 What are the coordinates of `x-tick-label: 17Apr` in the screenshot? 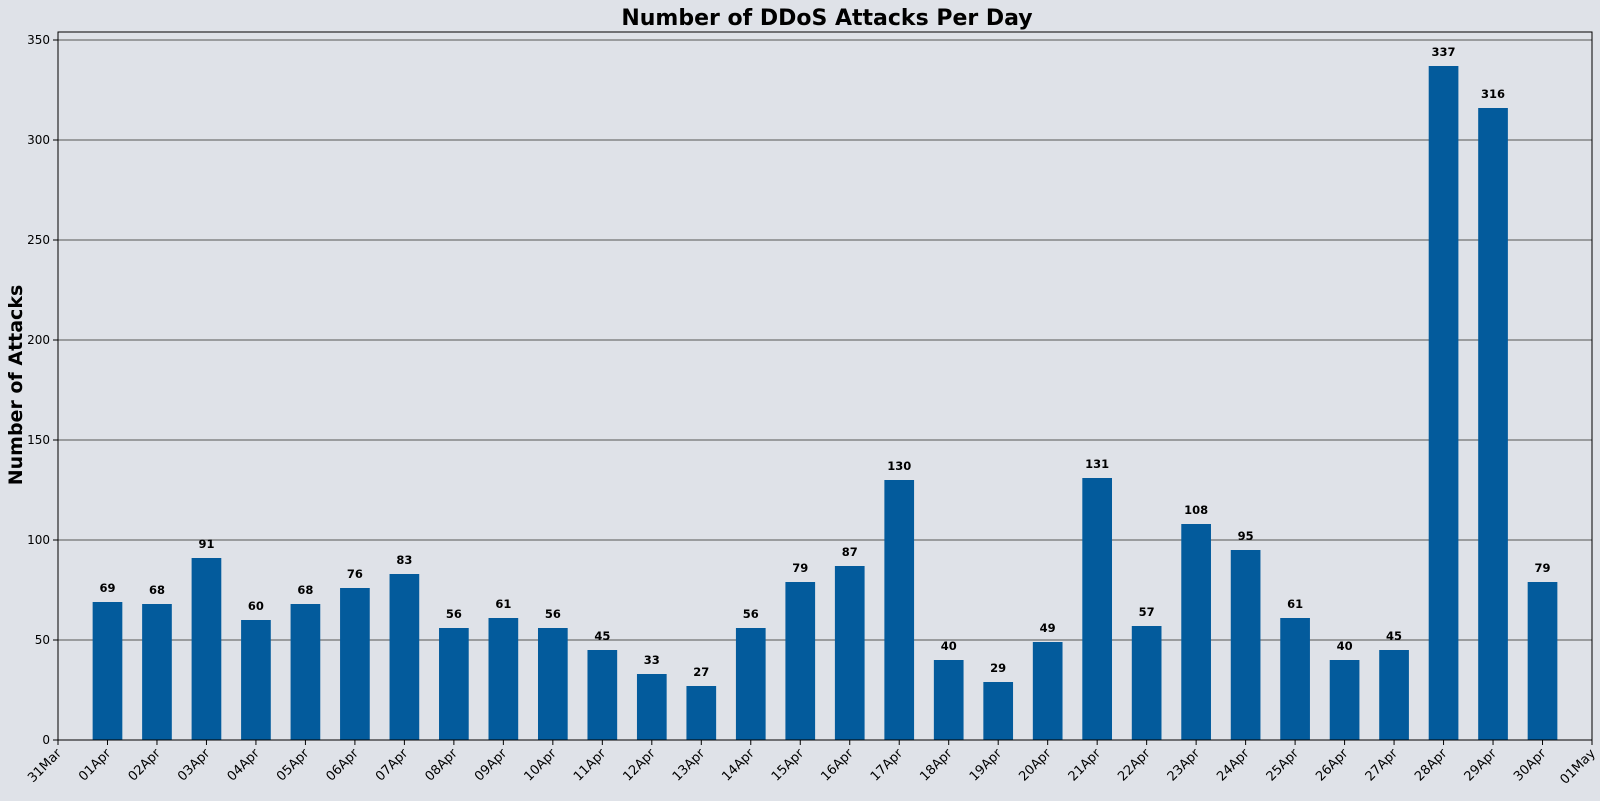 It's located at (887, 765).